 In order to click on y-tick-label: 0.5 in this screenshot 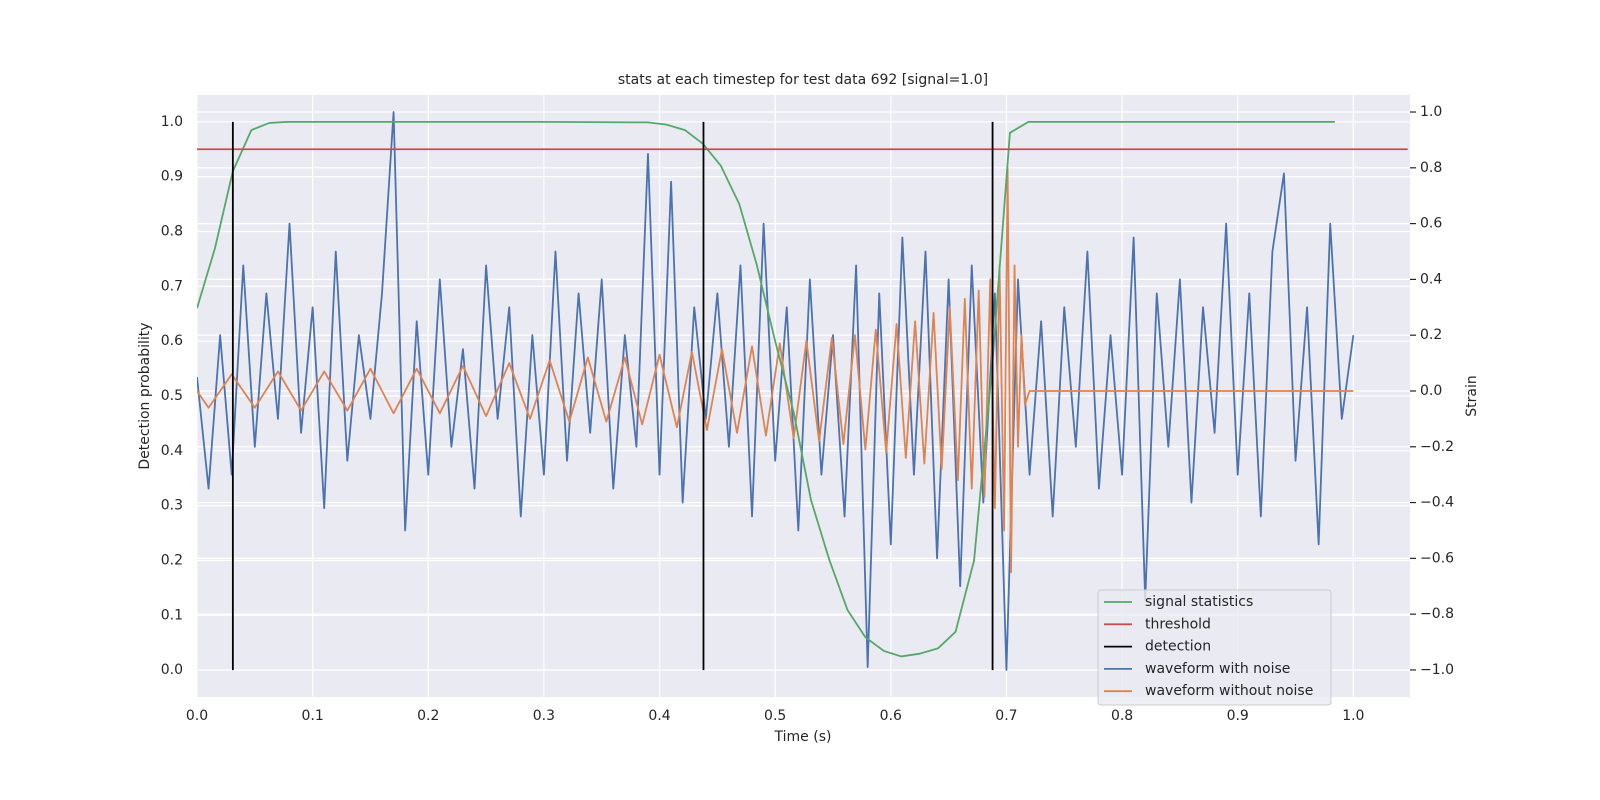, I will do `click(172, 396)`.